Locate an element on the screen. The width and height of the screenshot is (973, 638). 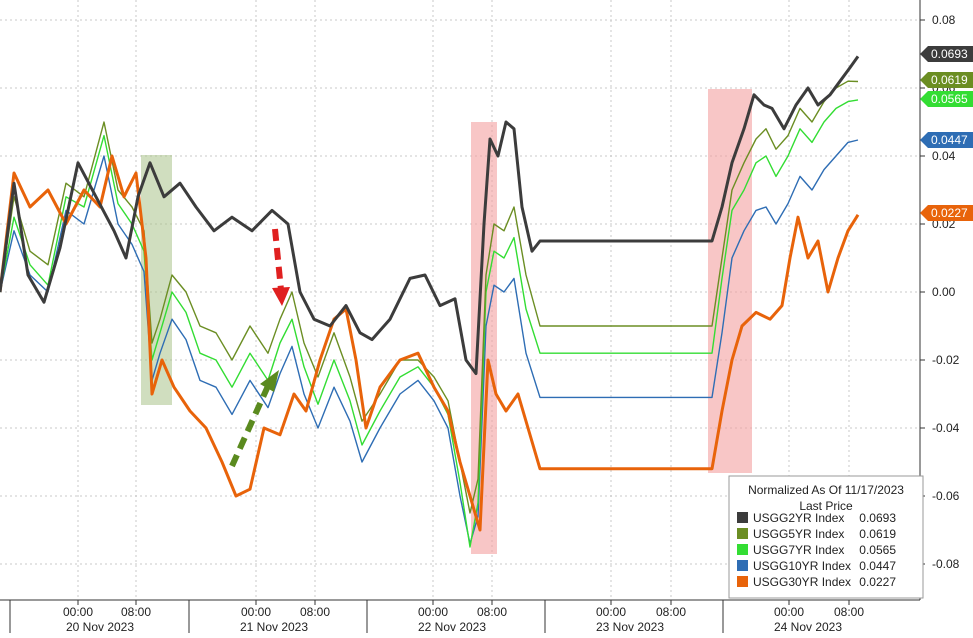
green-dashed-arrow-line is located at coordinates (250, 426).